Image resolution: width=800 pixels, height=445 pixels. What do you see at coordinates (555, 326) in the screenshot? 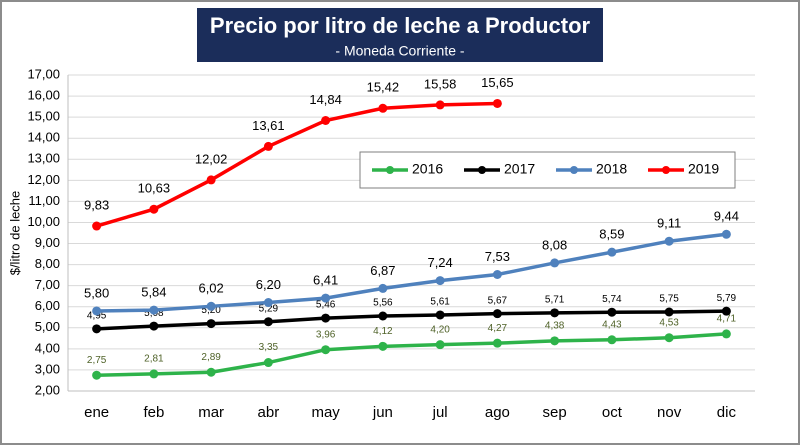
I see `data-label: 4,38` at bounding box center [555, 326].